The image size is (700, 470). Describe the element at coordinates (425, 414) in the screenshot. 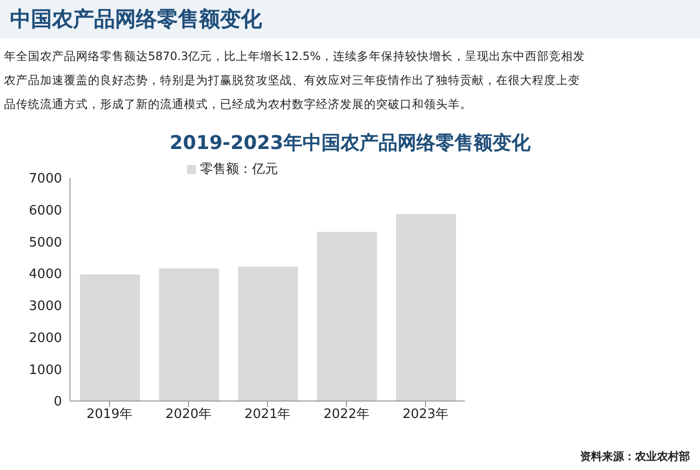

I see `x-tick-label: 2023年` at that location.